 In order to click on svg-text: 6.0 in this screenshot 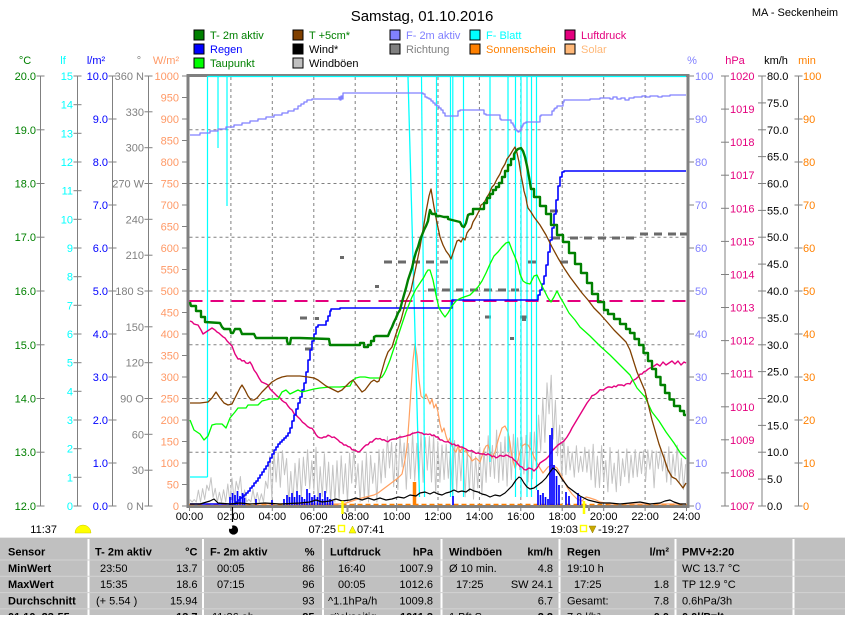, I will do `click(100, 249)`.